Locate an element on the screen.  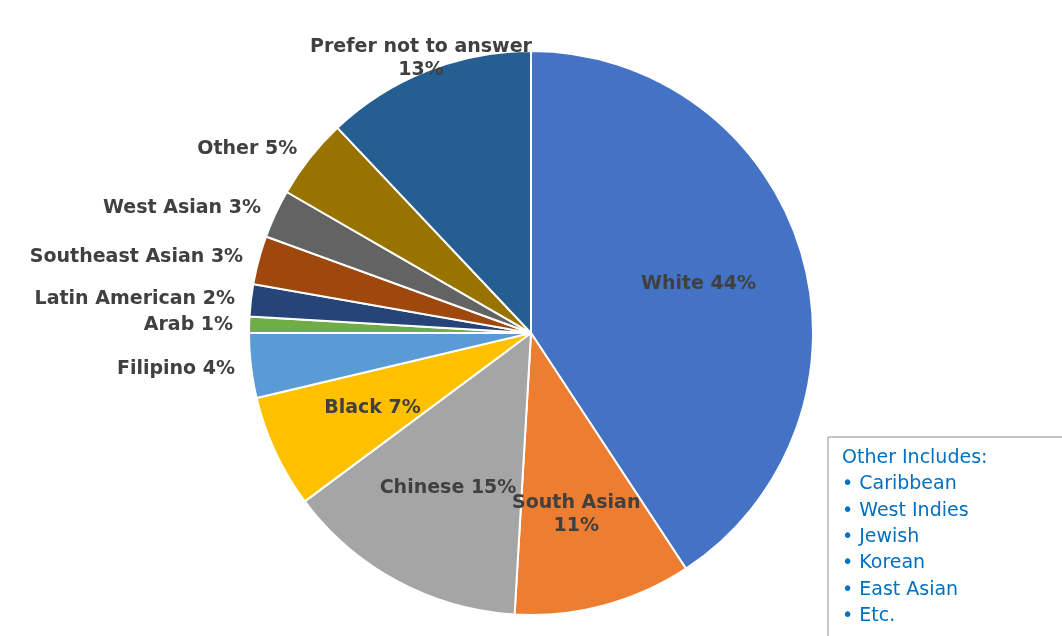
slice-label: Prefer not to answer is located at coordinates (421, 45).